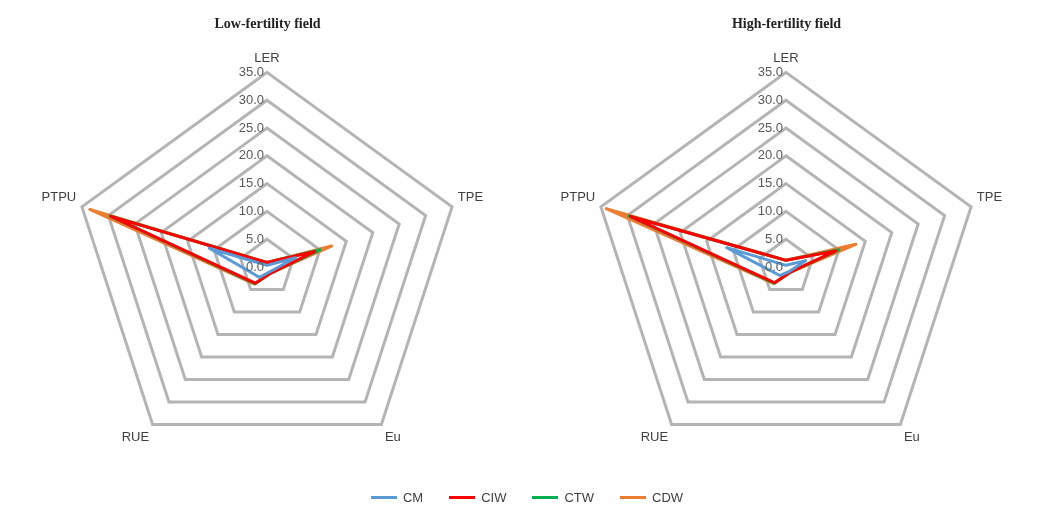 Image resolution: width=1054 pixels, height=524 pixels. What do you see at coordinates (786, 24) in the screenshot?
I see `chart-title: High-fertility field` at bounding box center [786, 24].